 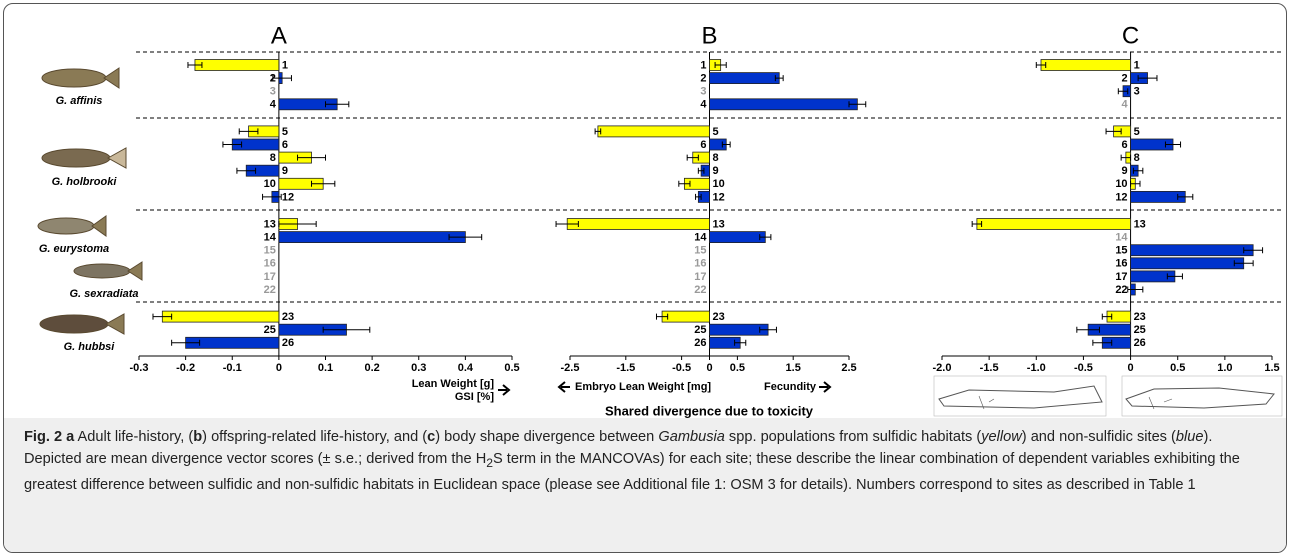 What do you see at coordinates (74, 249) in the screenshot?
I see `species-label: G. eurystoma` at bounding box center [74, 249].